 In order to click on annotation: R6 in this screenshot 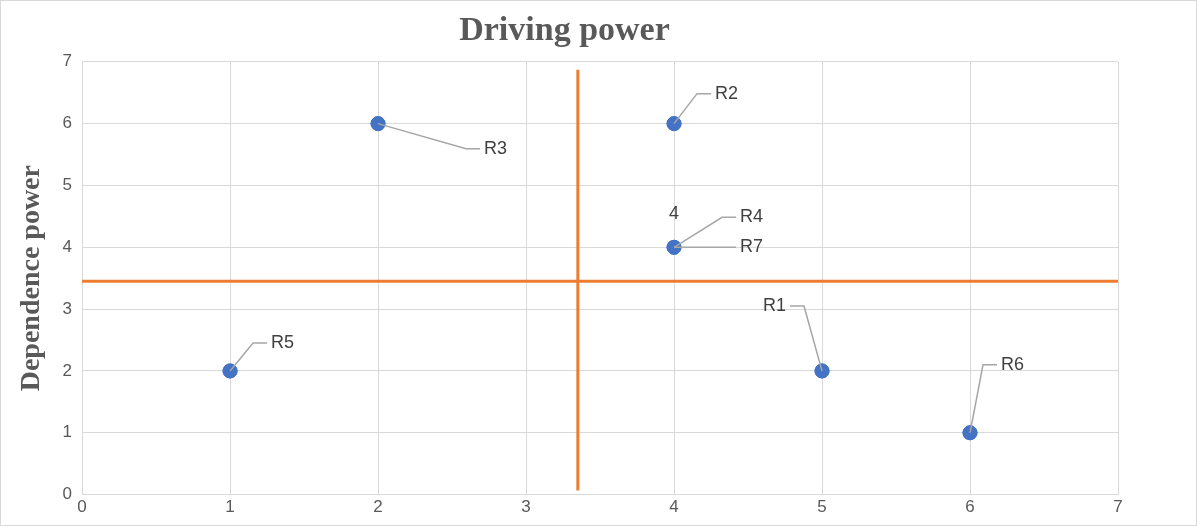, I will do `click(1013, 363)`.